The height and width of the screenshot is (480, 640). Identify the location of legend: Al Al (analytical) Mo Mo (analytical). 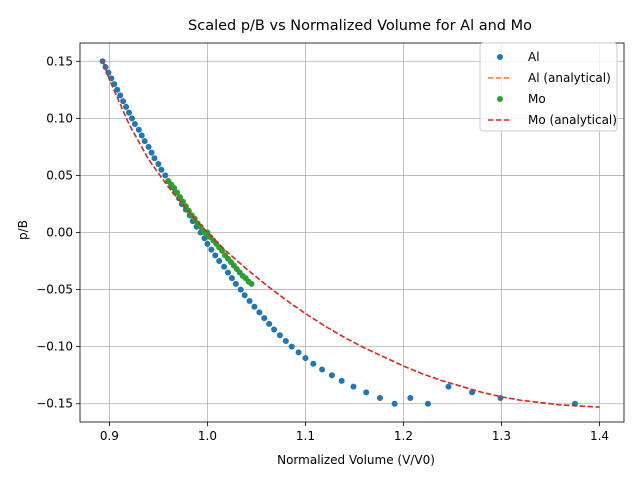
(548, 87).